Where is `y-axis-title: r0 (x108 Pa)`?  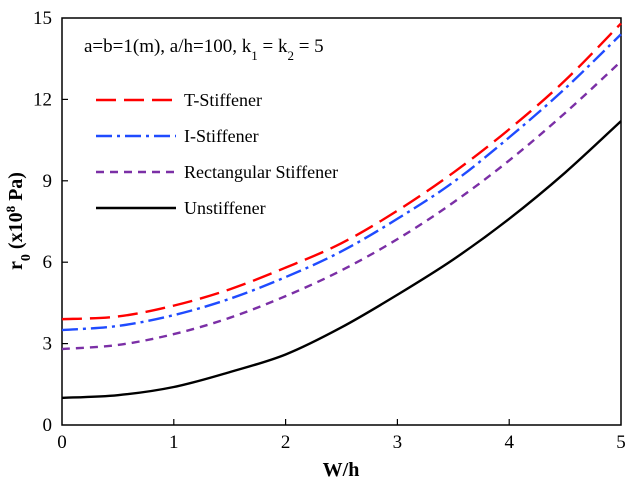
y-axis-title: r0 (x108 Pa) is located at coordinates (18, 221).